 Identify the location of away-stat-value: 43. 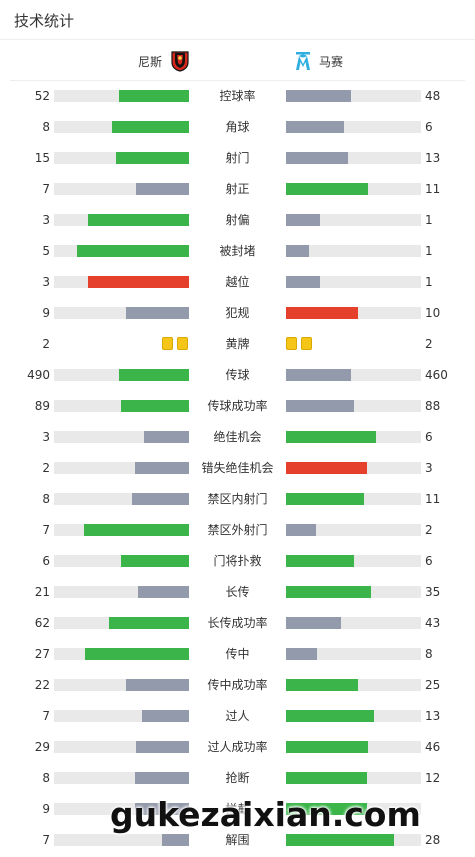
(433, 623).